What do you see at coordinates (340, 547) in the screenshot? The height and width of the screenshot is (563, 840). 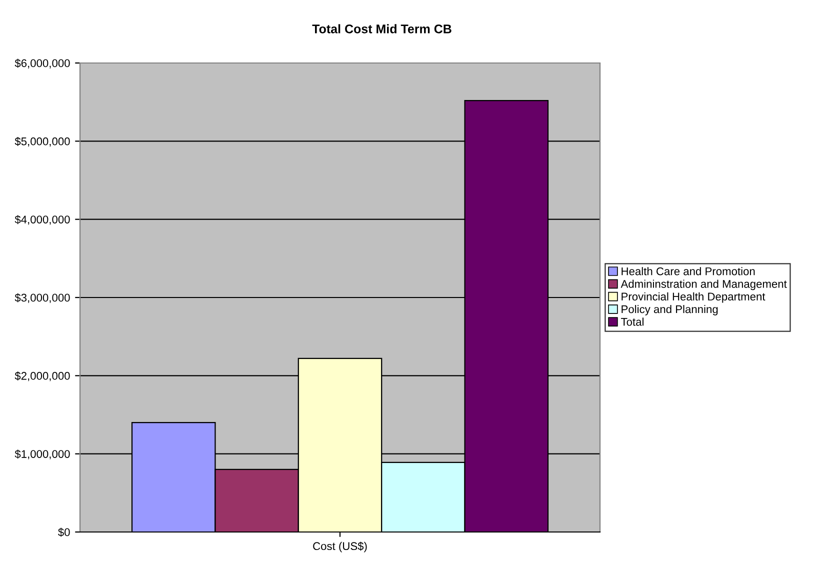 I see `x-tick-label: Cost (US$)` at bounding box center [340, 547].